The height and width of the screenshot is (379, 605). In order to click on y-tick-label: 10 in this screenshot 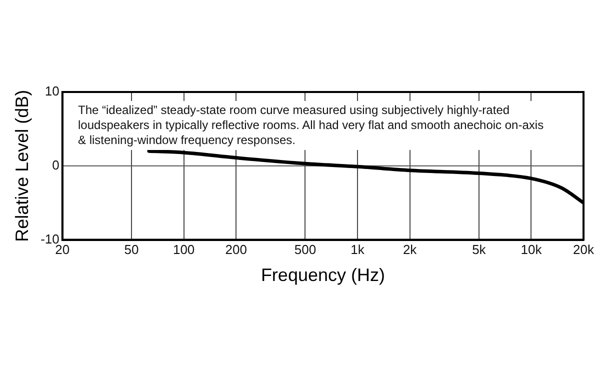, I will do `click(52, 91)`.